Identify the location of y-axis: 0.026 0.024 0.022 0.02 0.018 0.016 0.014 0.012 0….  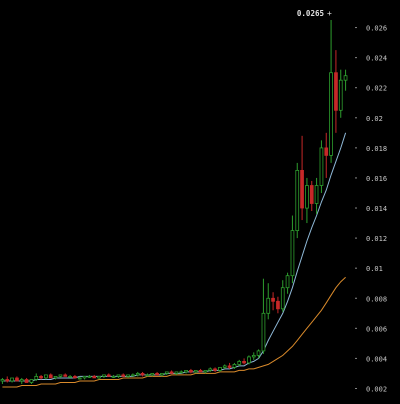
(371, 209).